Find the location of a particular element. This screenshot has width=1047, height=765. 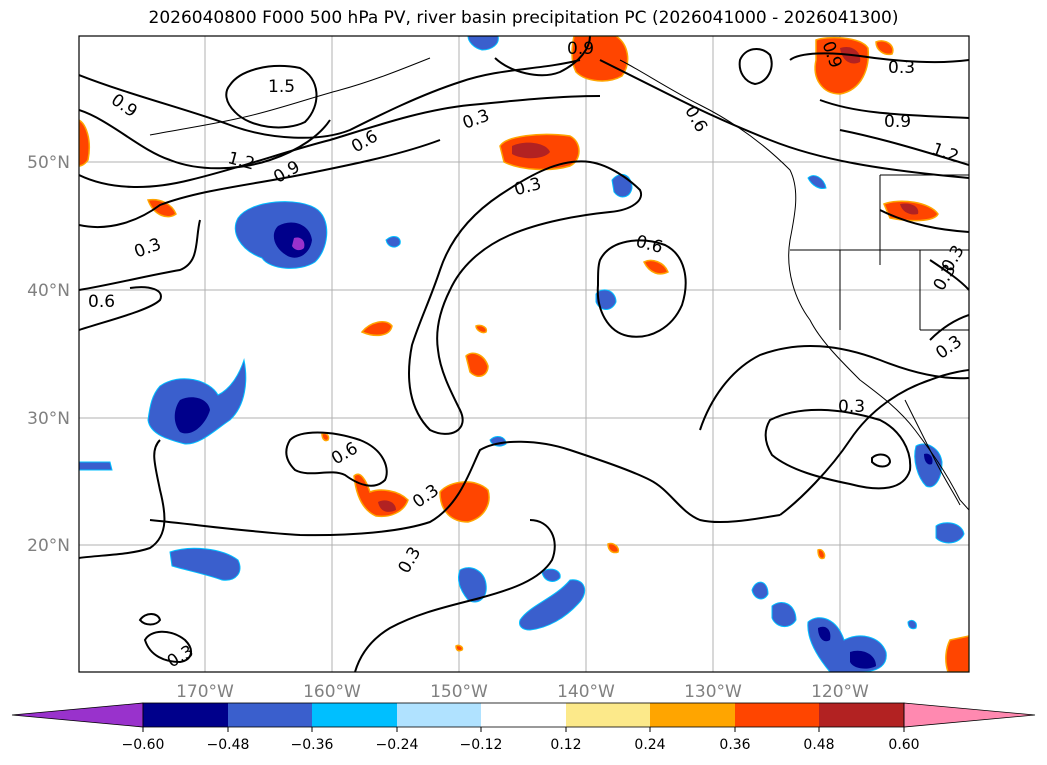

lon-label-150w: 150°W is located at coordinates (459, 692).